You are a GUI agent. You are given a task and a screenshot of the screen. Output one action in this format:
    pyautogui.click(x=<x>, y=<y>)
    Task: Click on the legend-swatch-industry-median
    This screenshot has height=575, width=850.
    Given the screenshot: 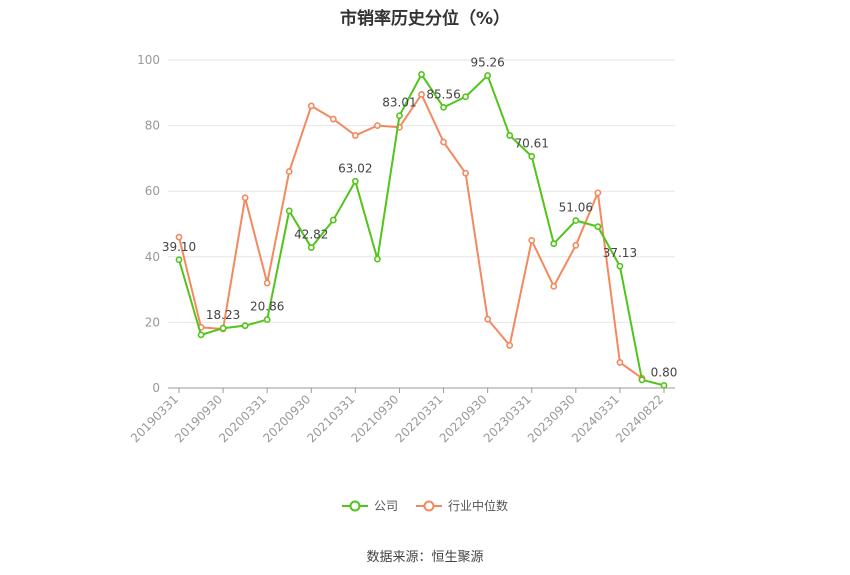 What is the action you would take?
    pyautogui.click(x=429, y=505)
    